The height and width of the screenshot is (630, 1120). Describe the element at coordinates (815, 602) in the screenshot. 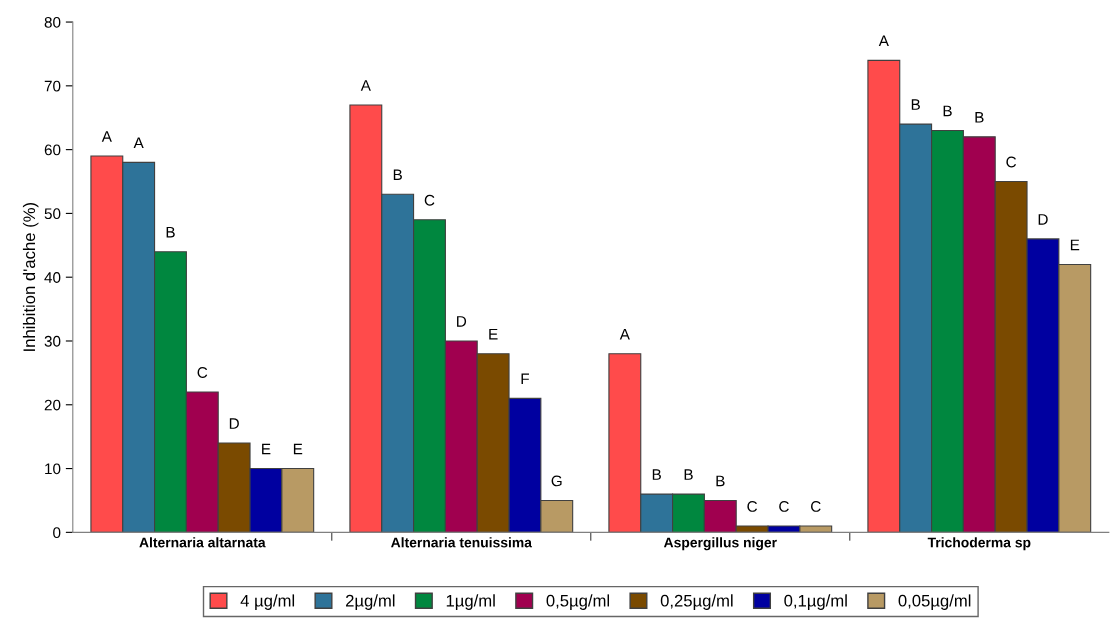

I see `legend-label: 0,1µg/ml` at that location.